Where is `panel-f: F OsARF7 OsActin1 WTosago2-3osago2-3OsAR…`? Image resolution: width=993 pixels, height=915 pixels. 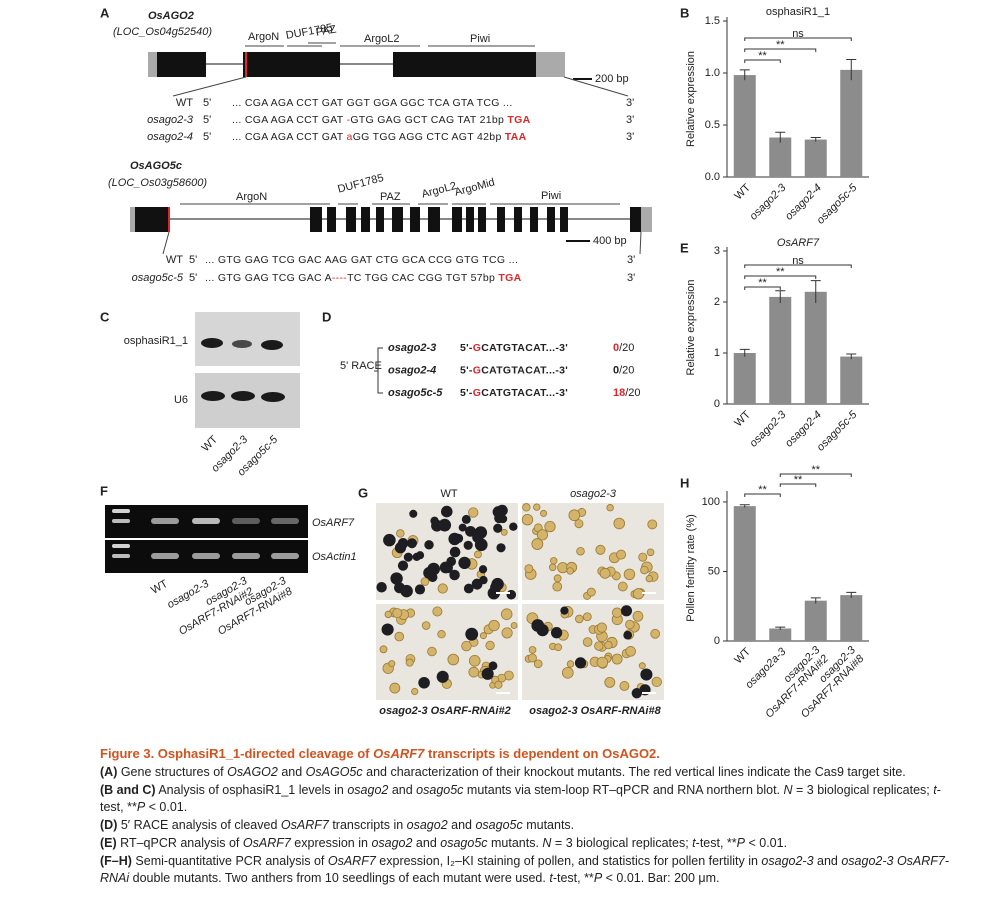
panel-f: F OsARF7 OsActin1 WTosago2-3osago2-3OsAR… is located at coordinates (228, 560).